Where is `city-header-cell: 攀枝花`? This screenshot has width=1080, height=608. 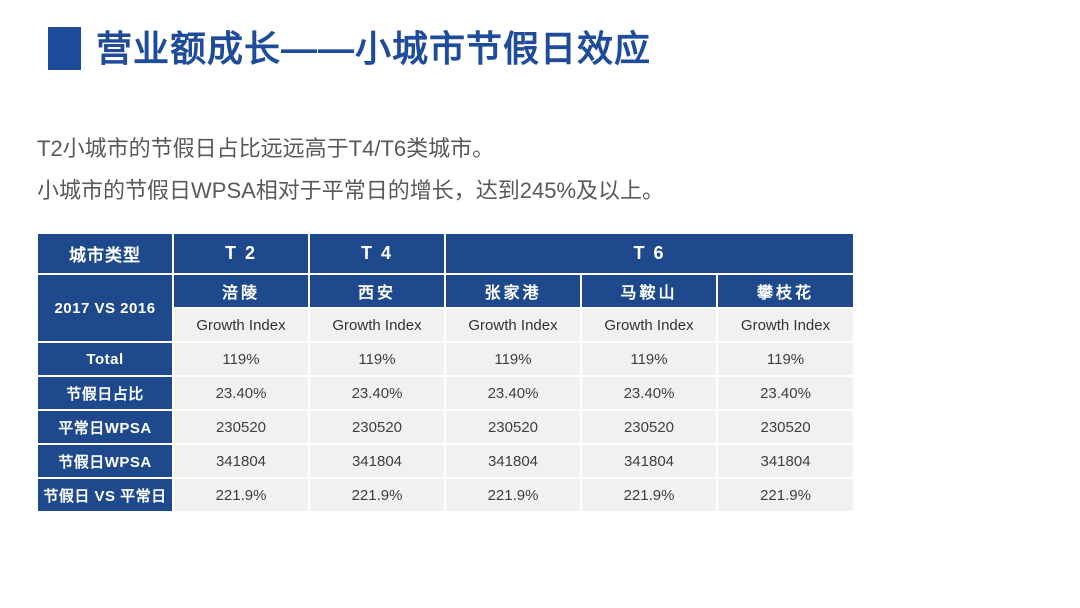
city-header-cell: 攀枝花 is located at coordinates (785, 291).